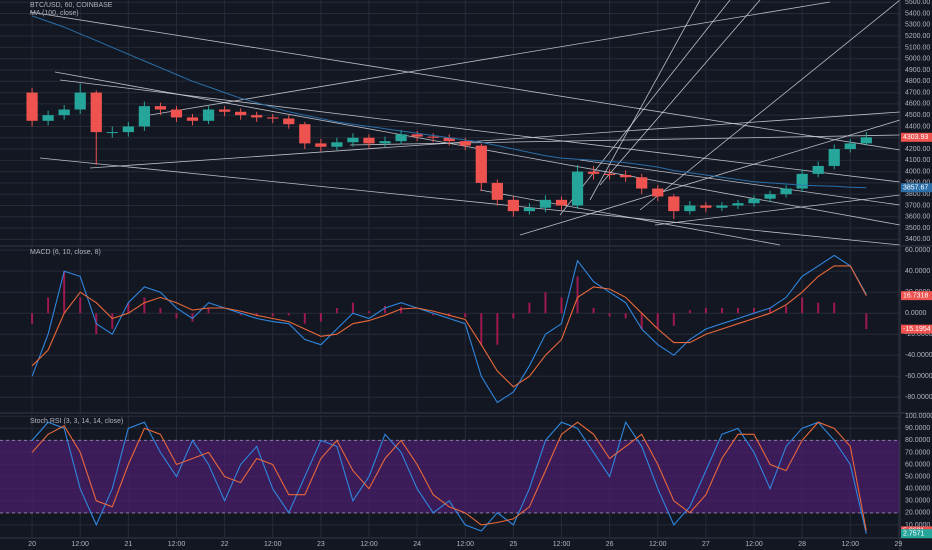 The height and width of the screenshot is (550, 932). Describe the element at coordinates (917, 171) in the screenshot. I see `y-tick-label: 4000.00` at that location.